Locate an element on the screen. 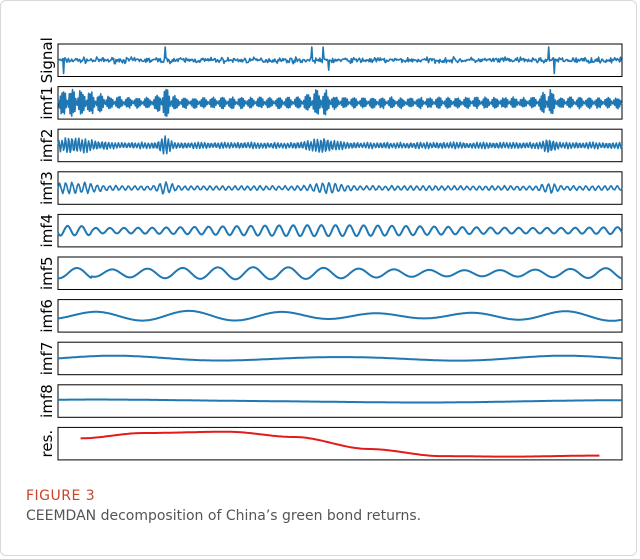  panel-label-signal: Signal is located at coordinates (47, 60).